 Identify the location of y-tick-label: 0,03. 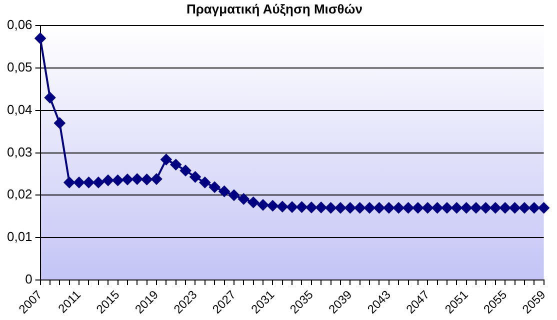
(19, 152).